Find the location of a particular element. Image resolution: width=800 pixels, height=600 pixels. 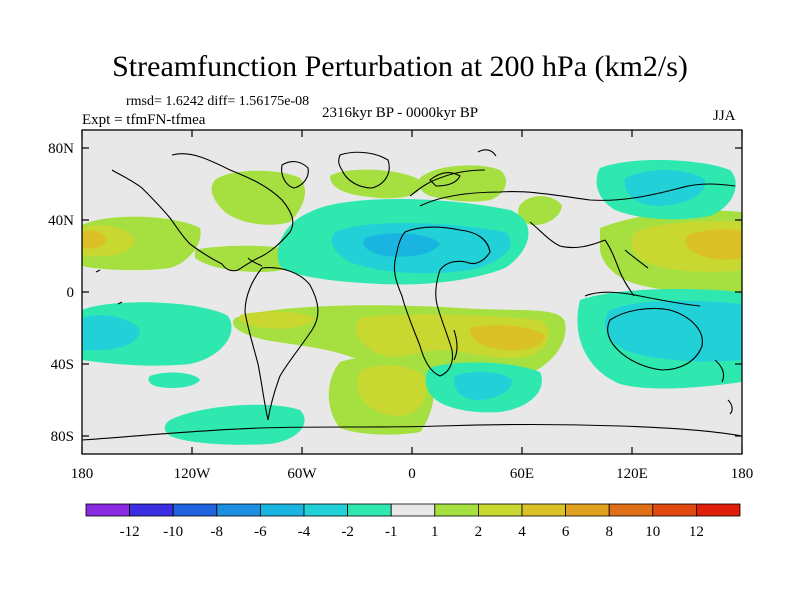

lon-tick-label: 120E is located at coordinates (632, 474).